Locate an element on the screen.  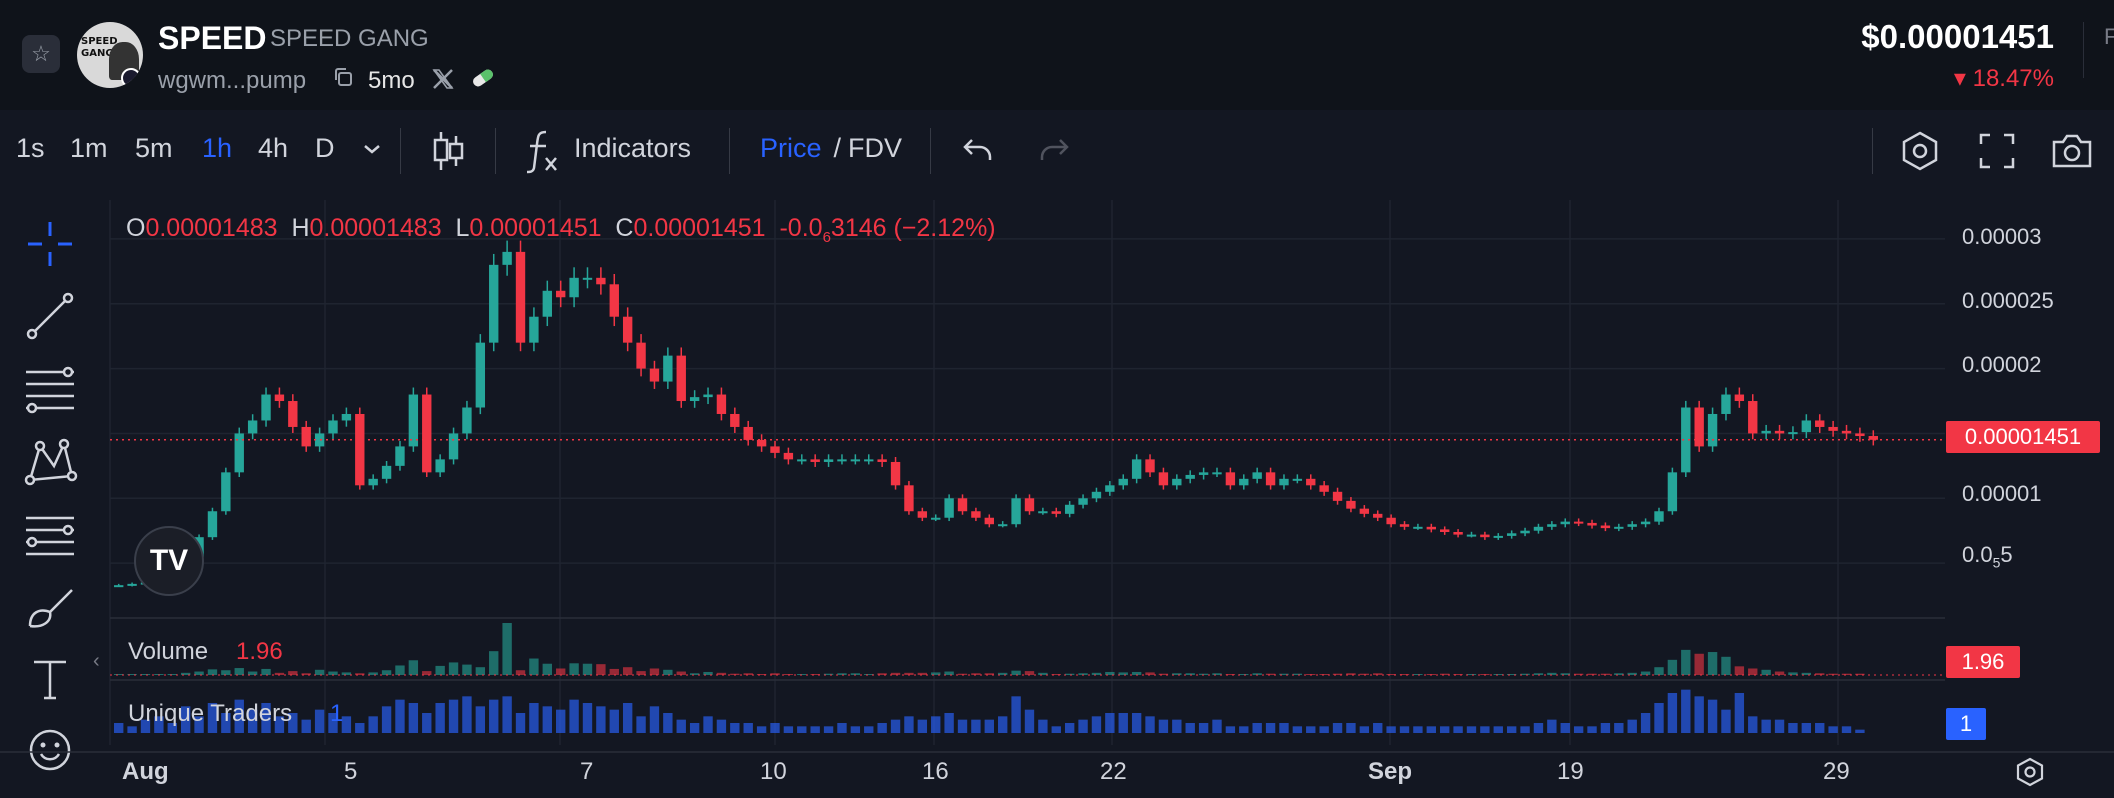
settings-icon is located at coordinates (1920, 151).